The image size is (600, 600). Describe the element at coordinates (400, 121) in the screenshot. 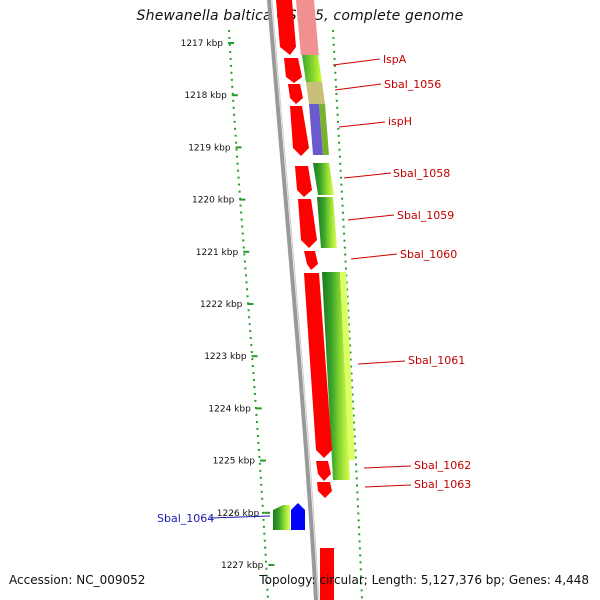

I see `gene-label: ispH` at that location.